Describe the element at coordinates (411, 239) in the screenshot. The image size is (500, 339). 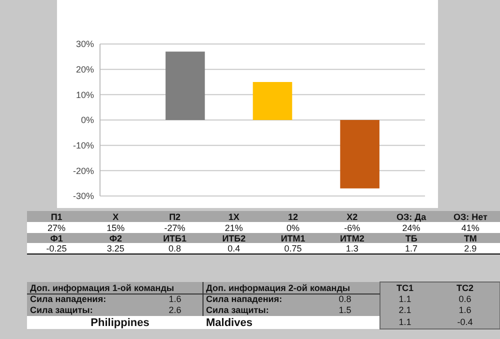
I see `text: ТБ` at that location.